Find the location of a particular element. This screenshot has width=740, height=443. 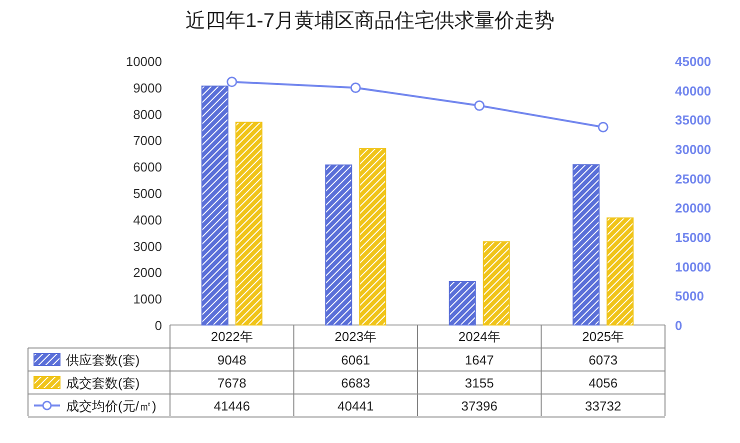

y2-tick-label: 40000 is located at coordinates (693, 90).